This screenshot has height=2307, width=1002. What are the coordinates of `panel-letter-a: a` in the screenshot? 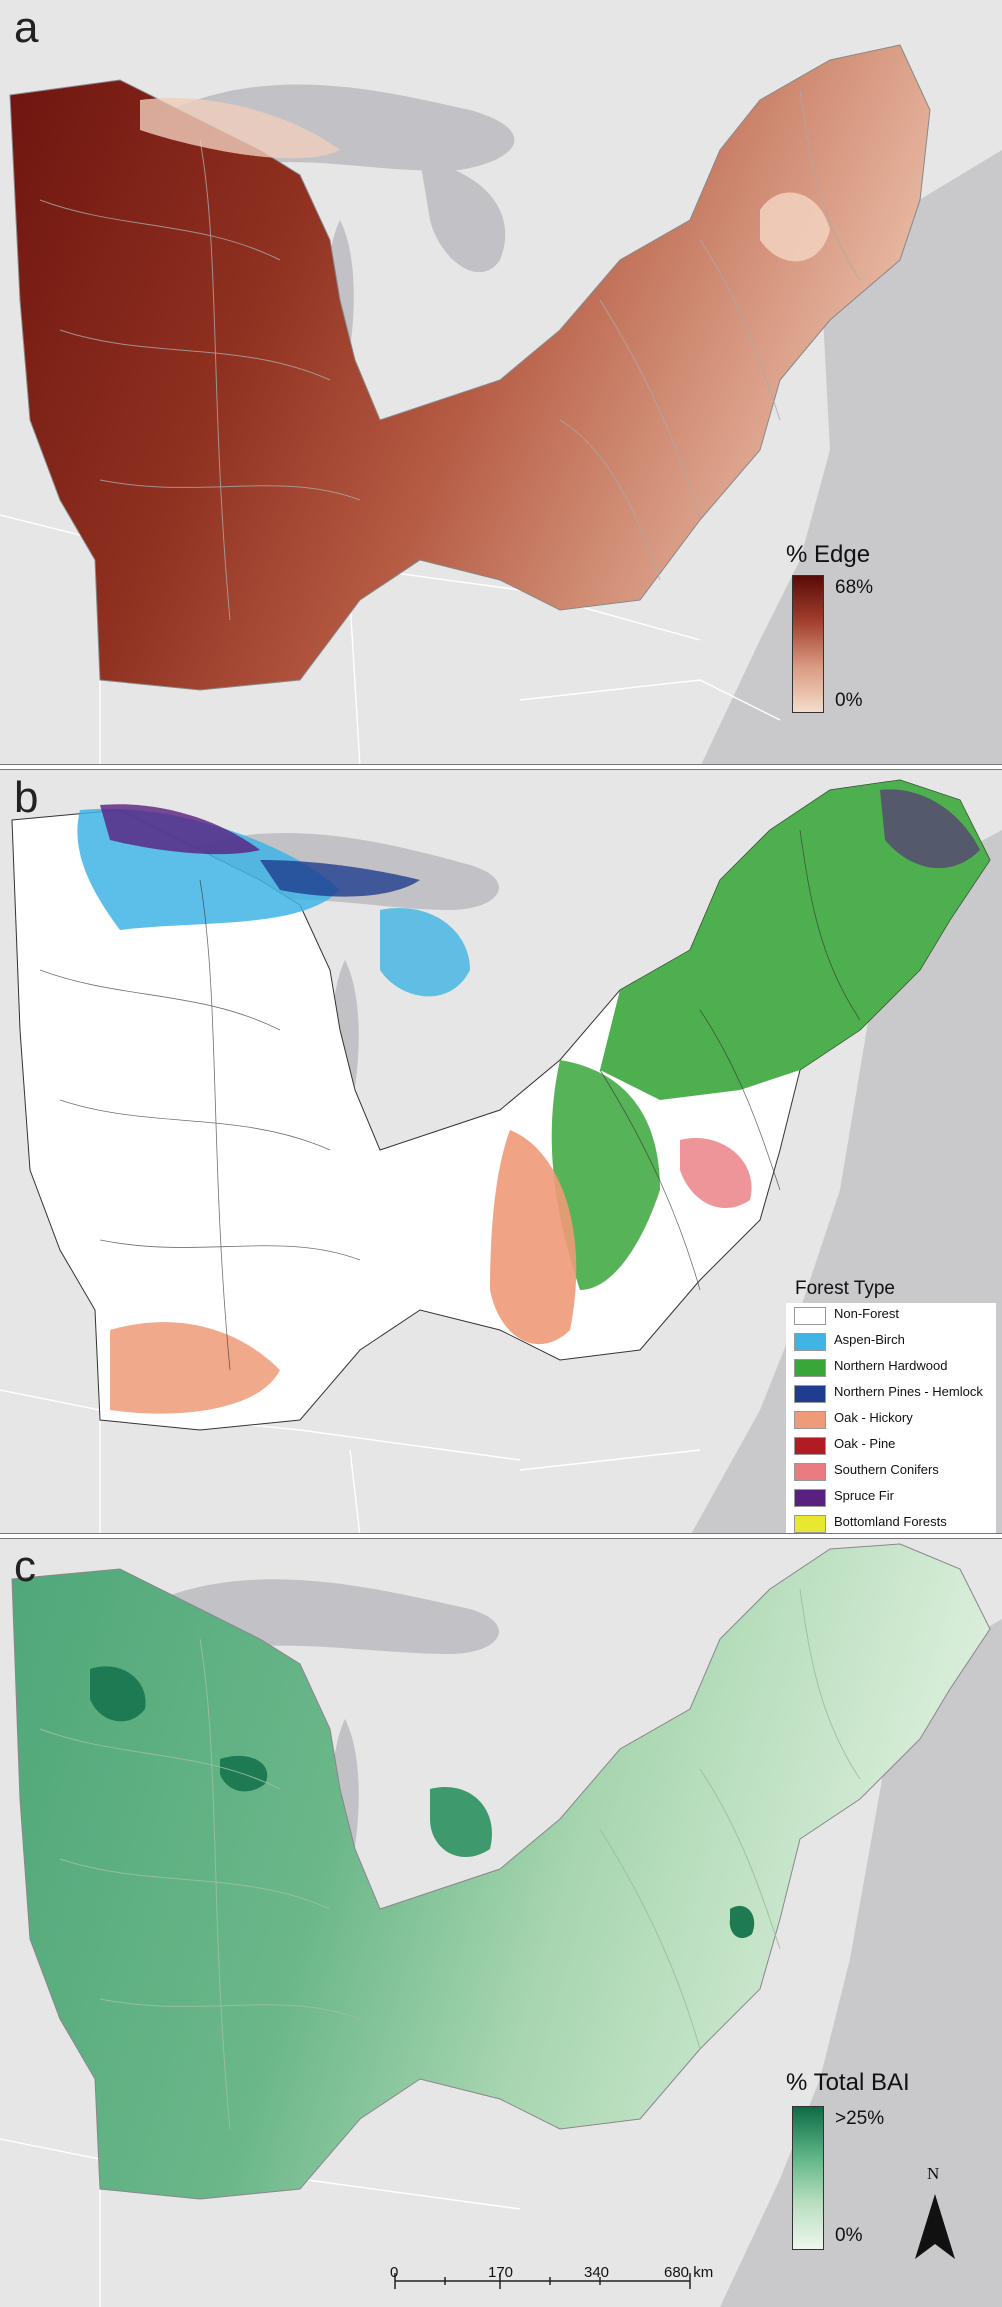 It's located at (26, 27).